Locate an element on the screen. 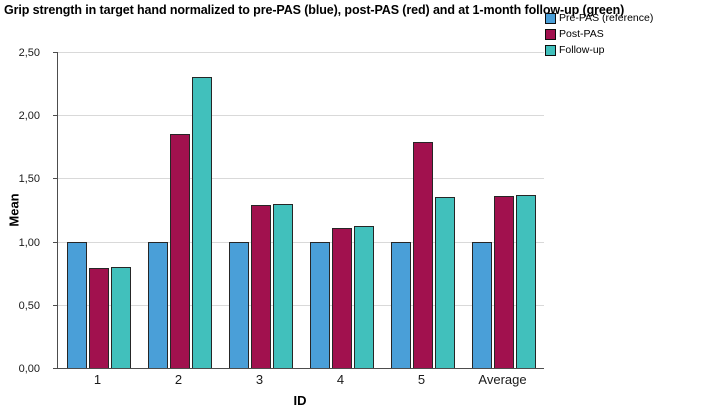  x-tick-label-1: 1 is located at coordinates (97, 379).